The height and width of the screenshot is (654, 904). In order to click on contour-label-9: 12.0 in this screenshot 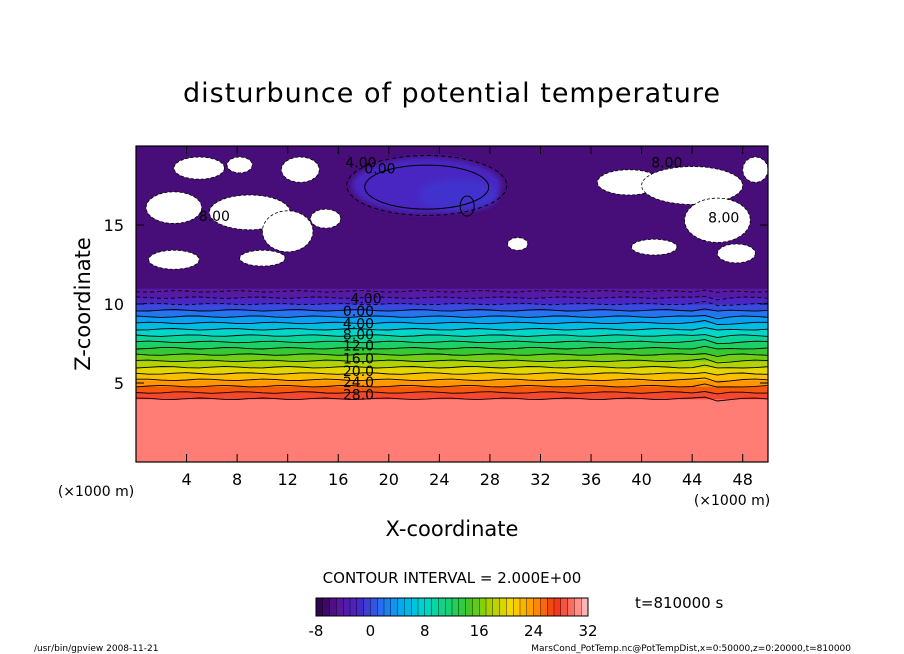, I will do `click(358, 347)`.